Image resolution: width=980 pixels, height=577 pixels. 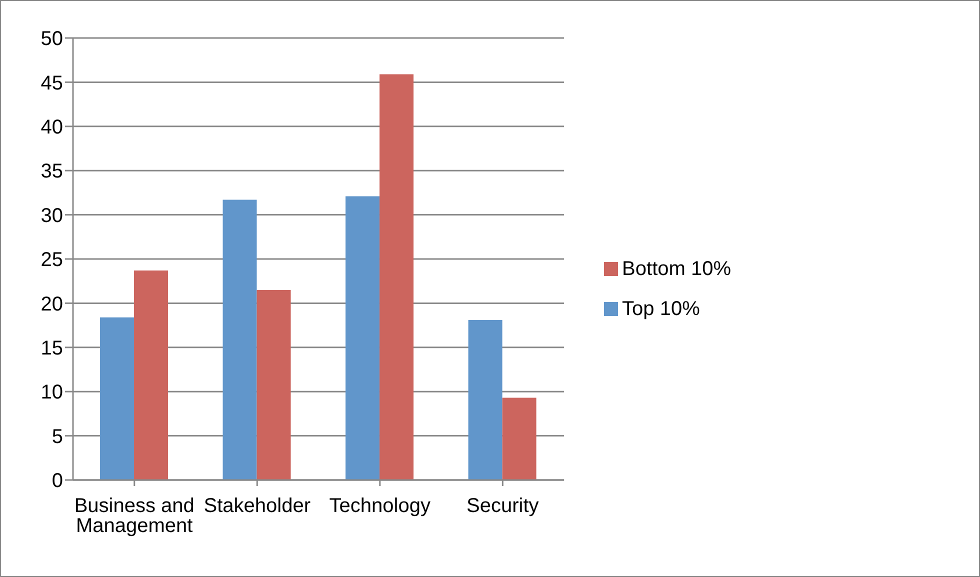 I want to click on y-tick-label: 20, so click(x=51, y=304).